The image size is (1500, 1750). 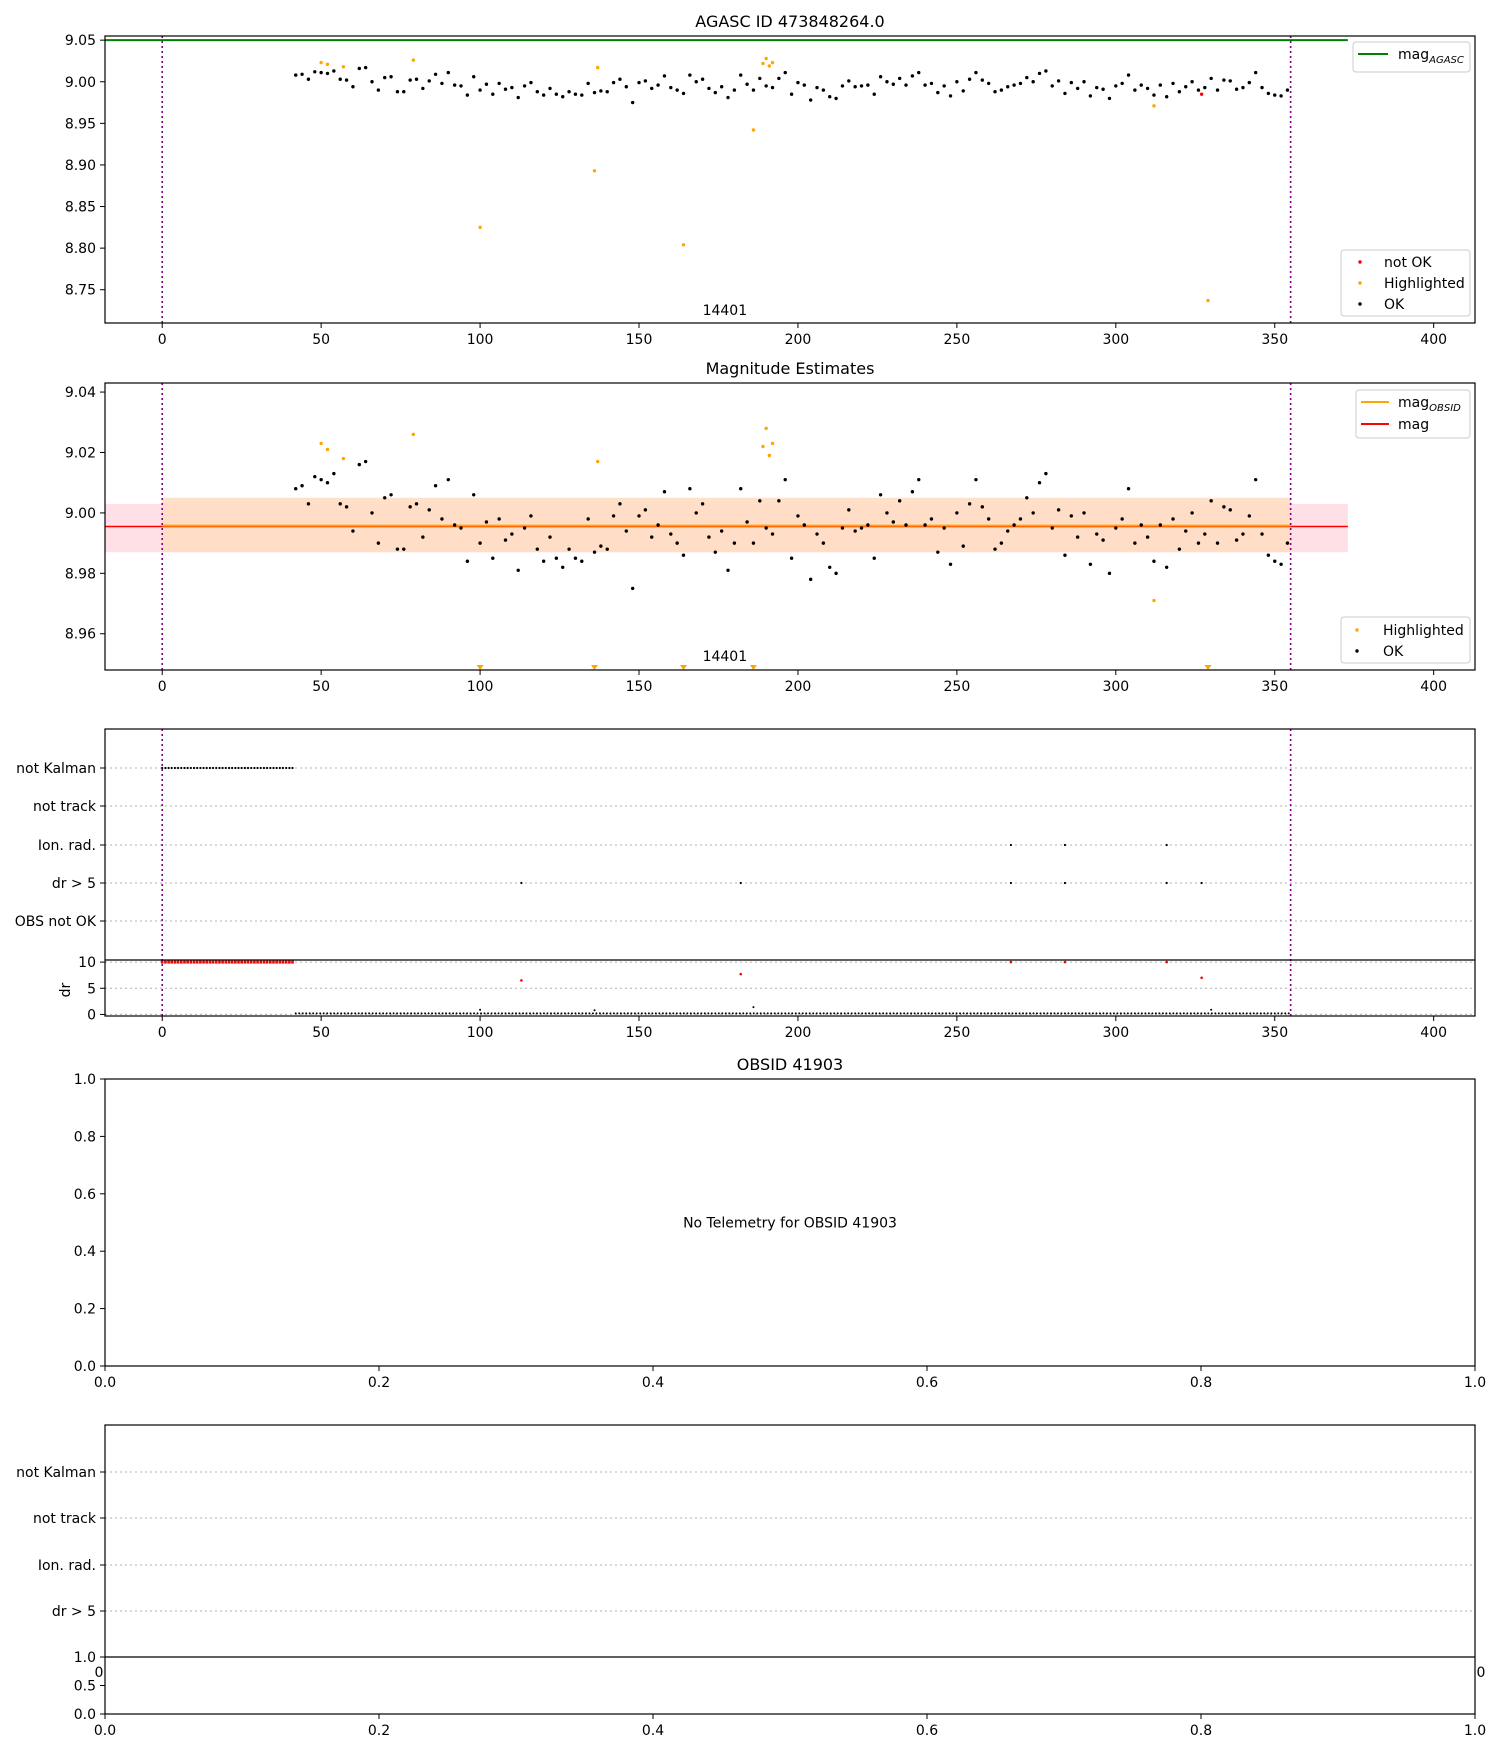 I want to click on legend-label: Highlighted, so click(x=1423, y=631).